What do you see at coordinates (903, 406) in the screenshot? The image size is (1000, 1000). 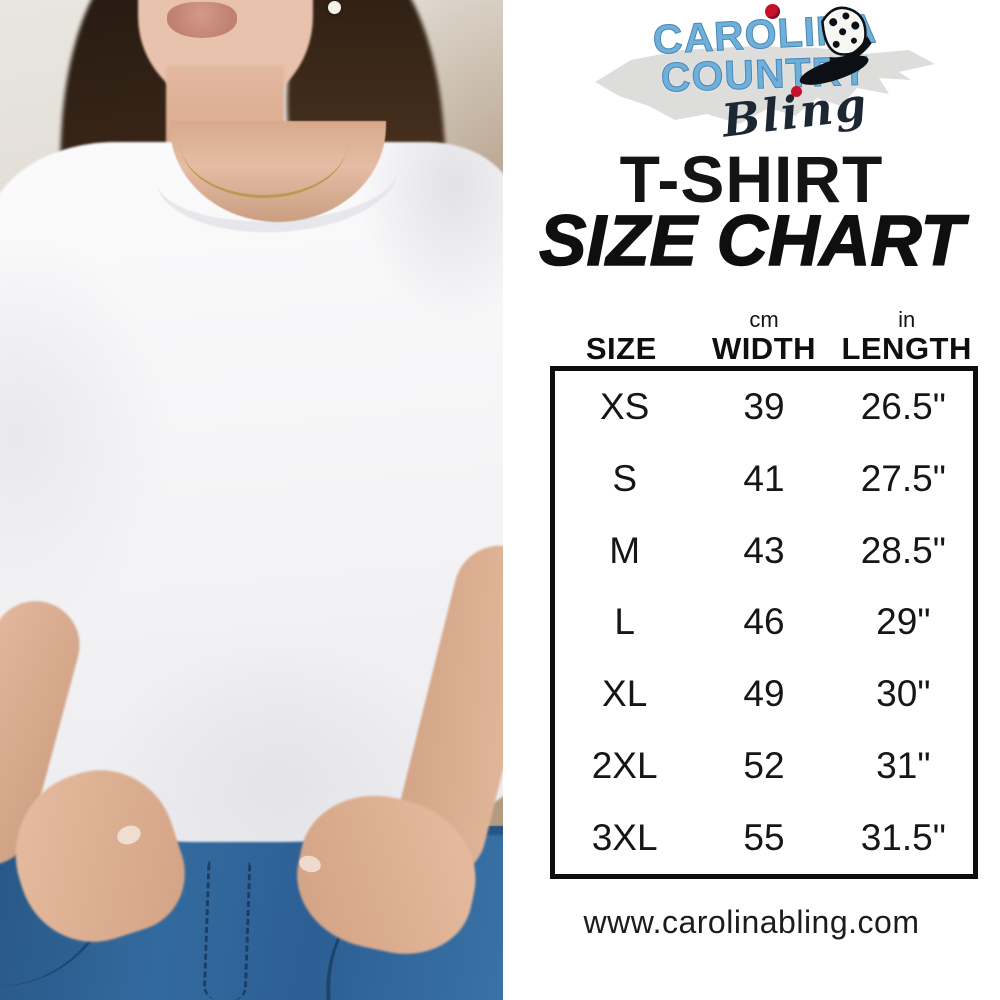 I see `cell-length: 26.5"` at bounding box center [903, 406].